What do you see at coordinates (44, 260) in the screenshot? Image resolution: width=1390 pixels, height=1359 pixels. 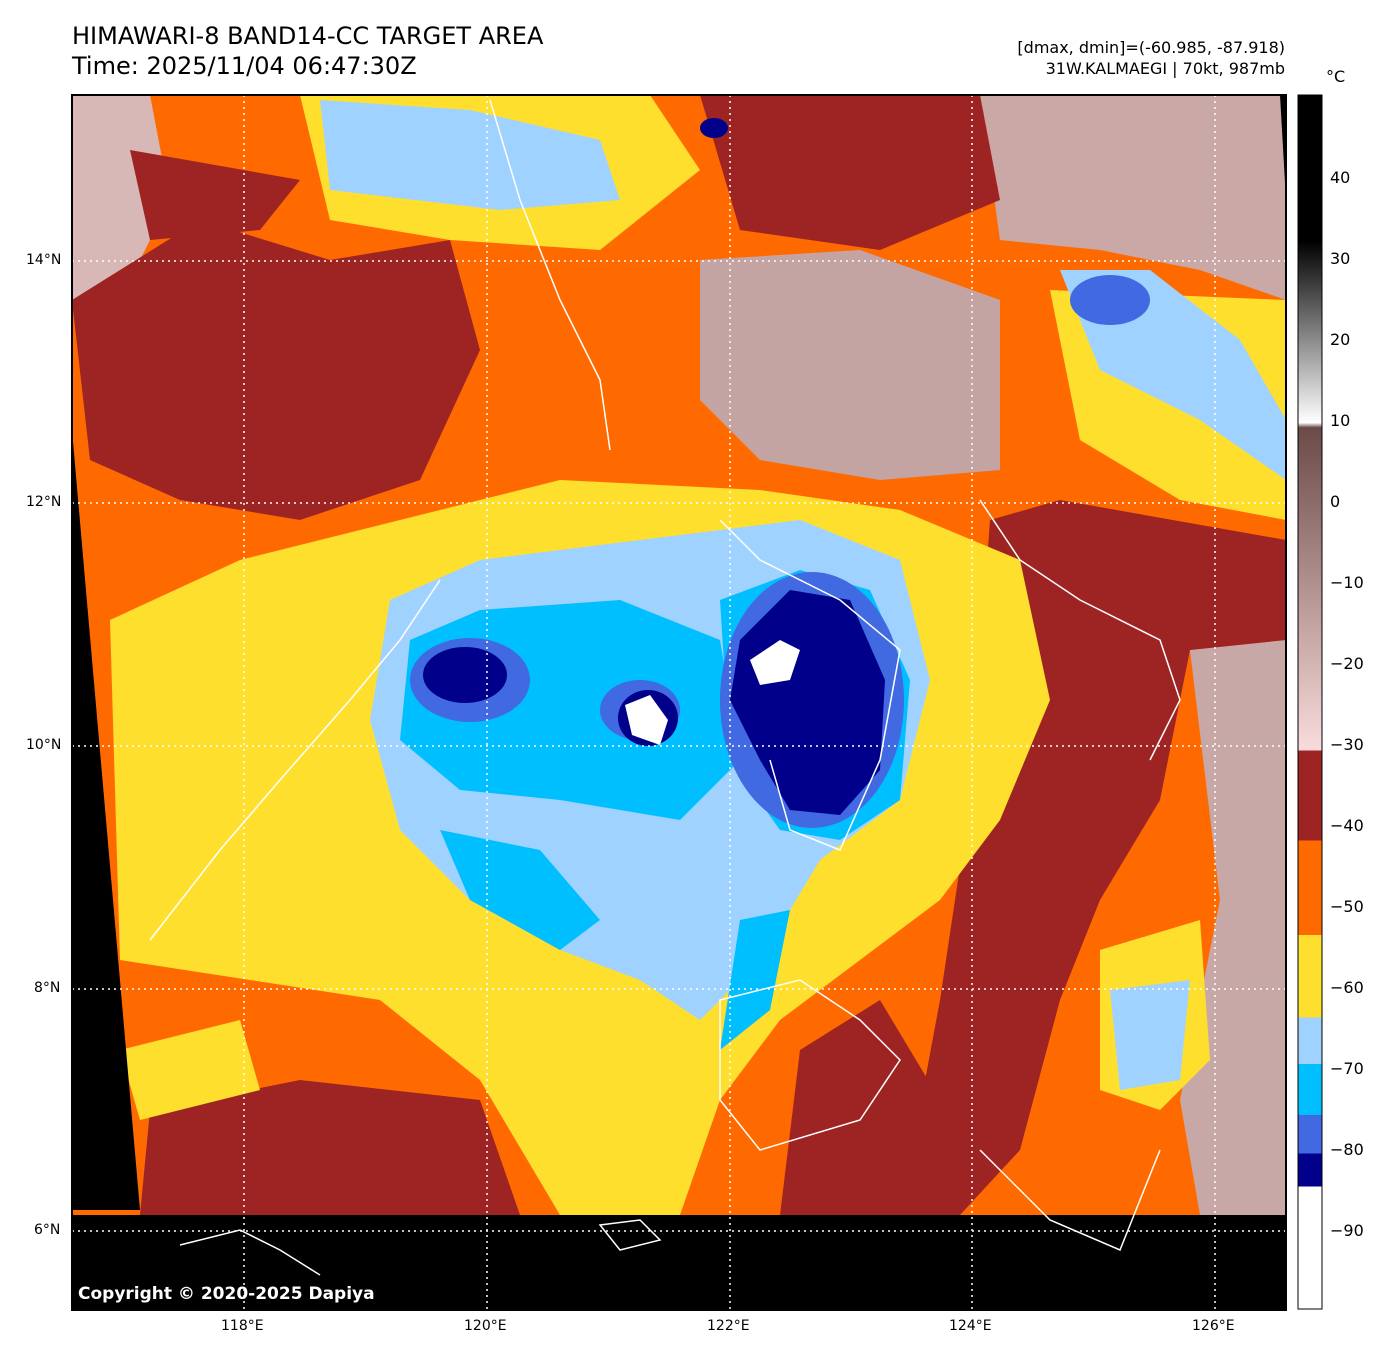 I see `lat-tick: 14°N` at bounding box center [44, 260].